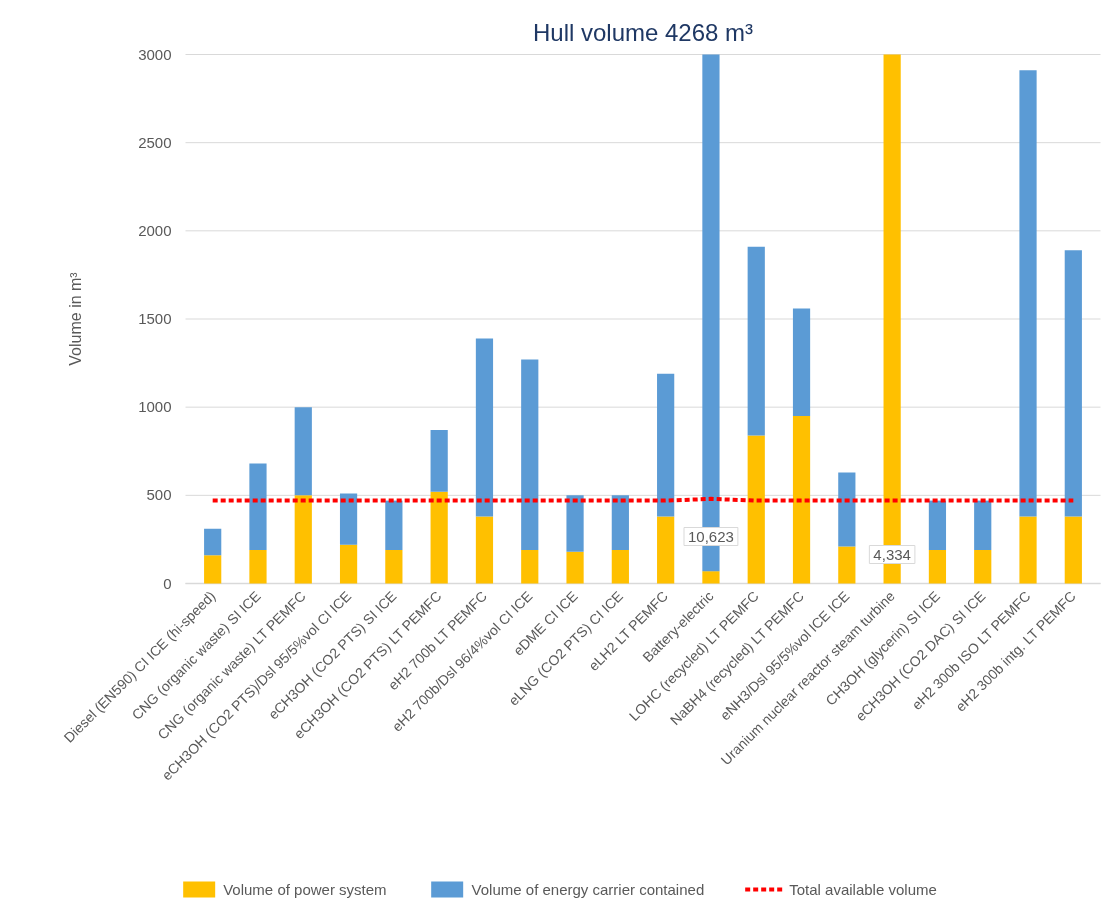 The height and width of the screenshot is (909, 1115). What do you see at coordinates (863, 889) in the screenshot?
I see `legend-label: Total available volume` at bounding box center [863, 889].